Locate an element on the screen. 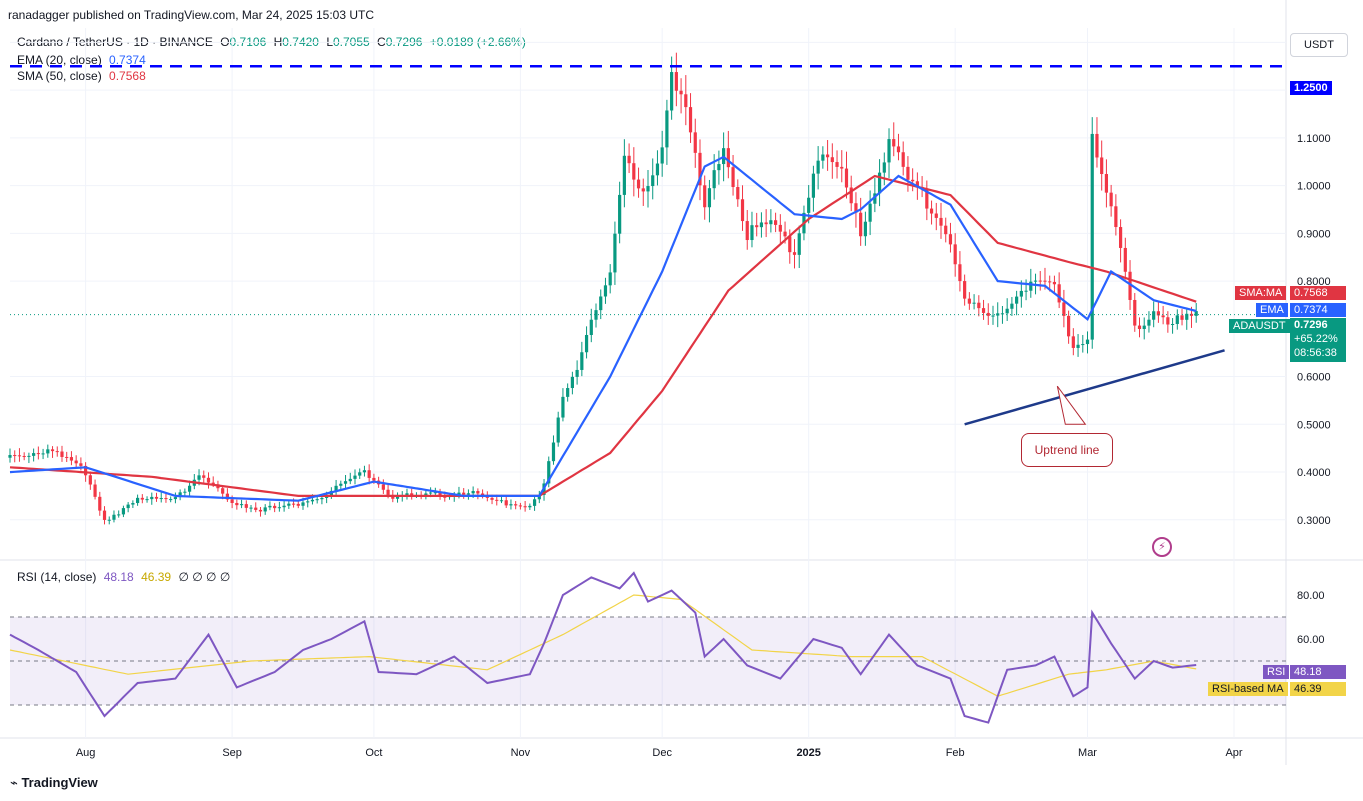 This screenshot has width=1363, height=801. bar-countdown: 08:56:38 is located at coordinates (1320, 353).